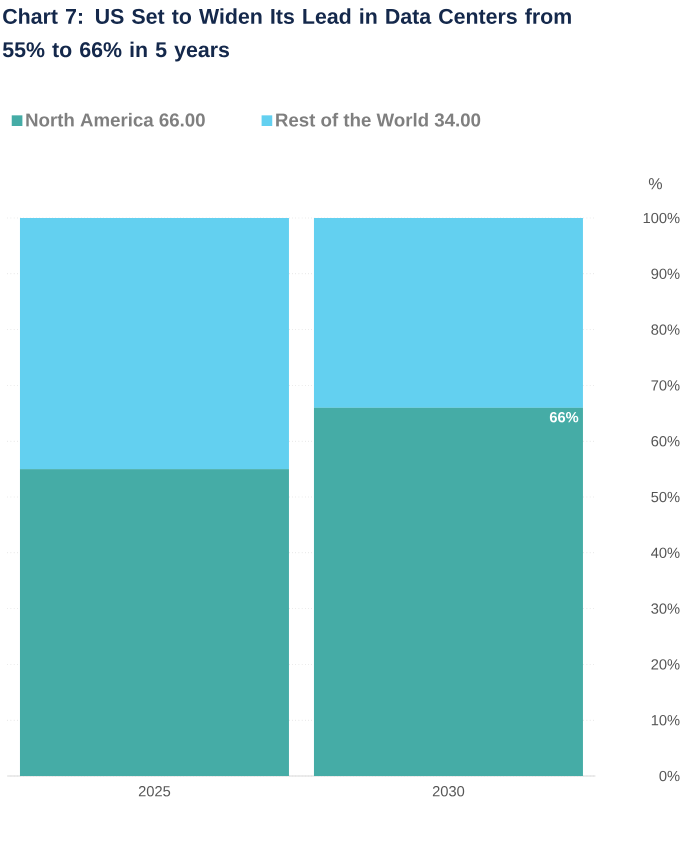 Image resolution: width=690 pixels, height=844 pixels. I want to click on y-tick-label: 0%, so click(669, 776).